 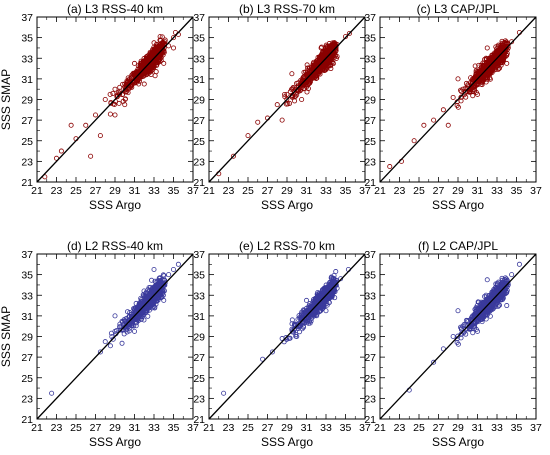 I want to click on panel-title: (e) L2 RSS-70 km, so click(x=287, y=246).